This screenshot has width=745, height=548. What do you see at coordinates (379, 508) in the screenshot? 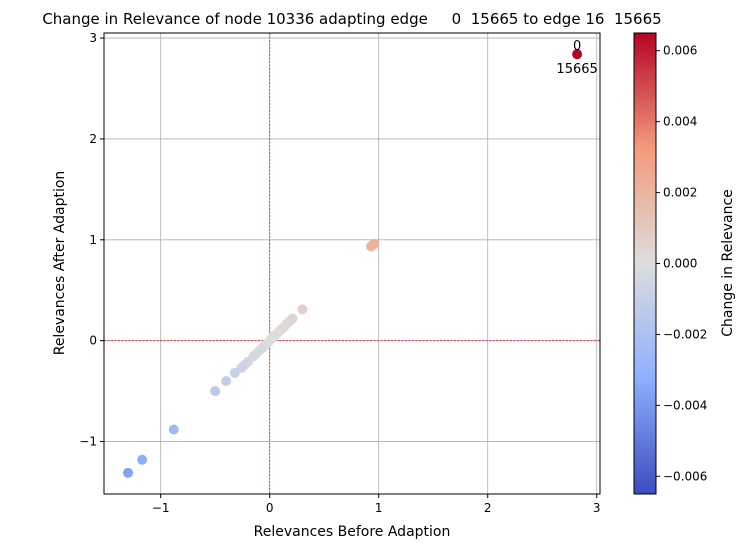
I see `x-tick-label: 1` at bounding box center [379, 508].